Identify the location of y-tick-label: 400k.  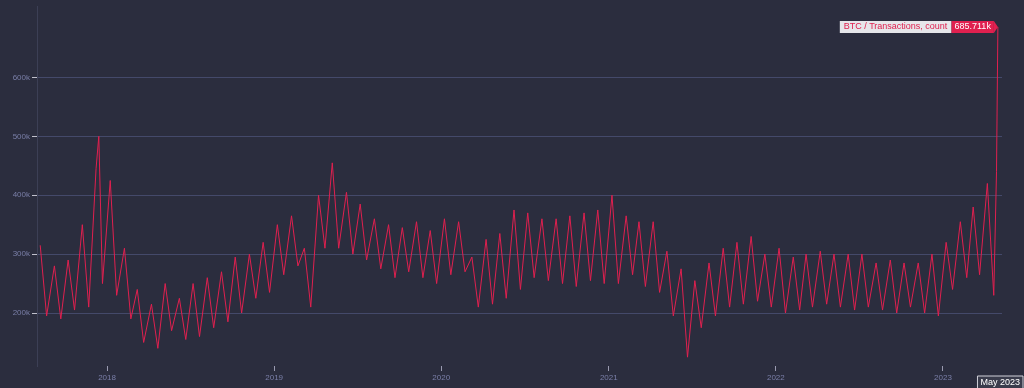
(21, 195).